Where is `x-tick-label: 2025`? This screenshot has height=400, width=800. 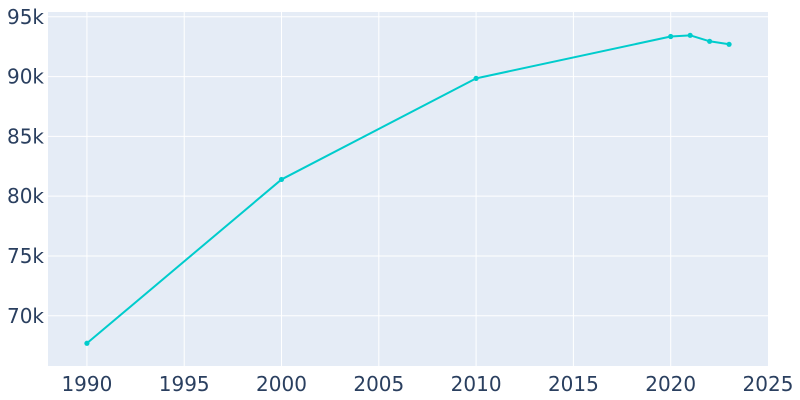 x-tick-label: 2025 is located at coordinates (768, 384).